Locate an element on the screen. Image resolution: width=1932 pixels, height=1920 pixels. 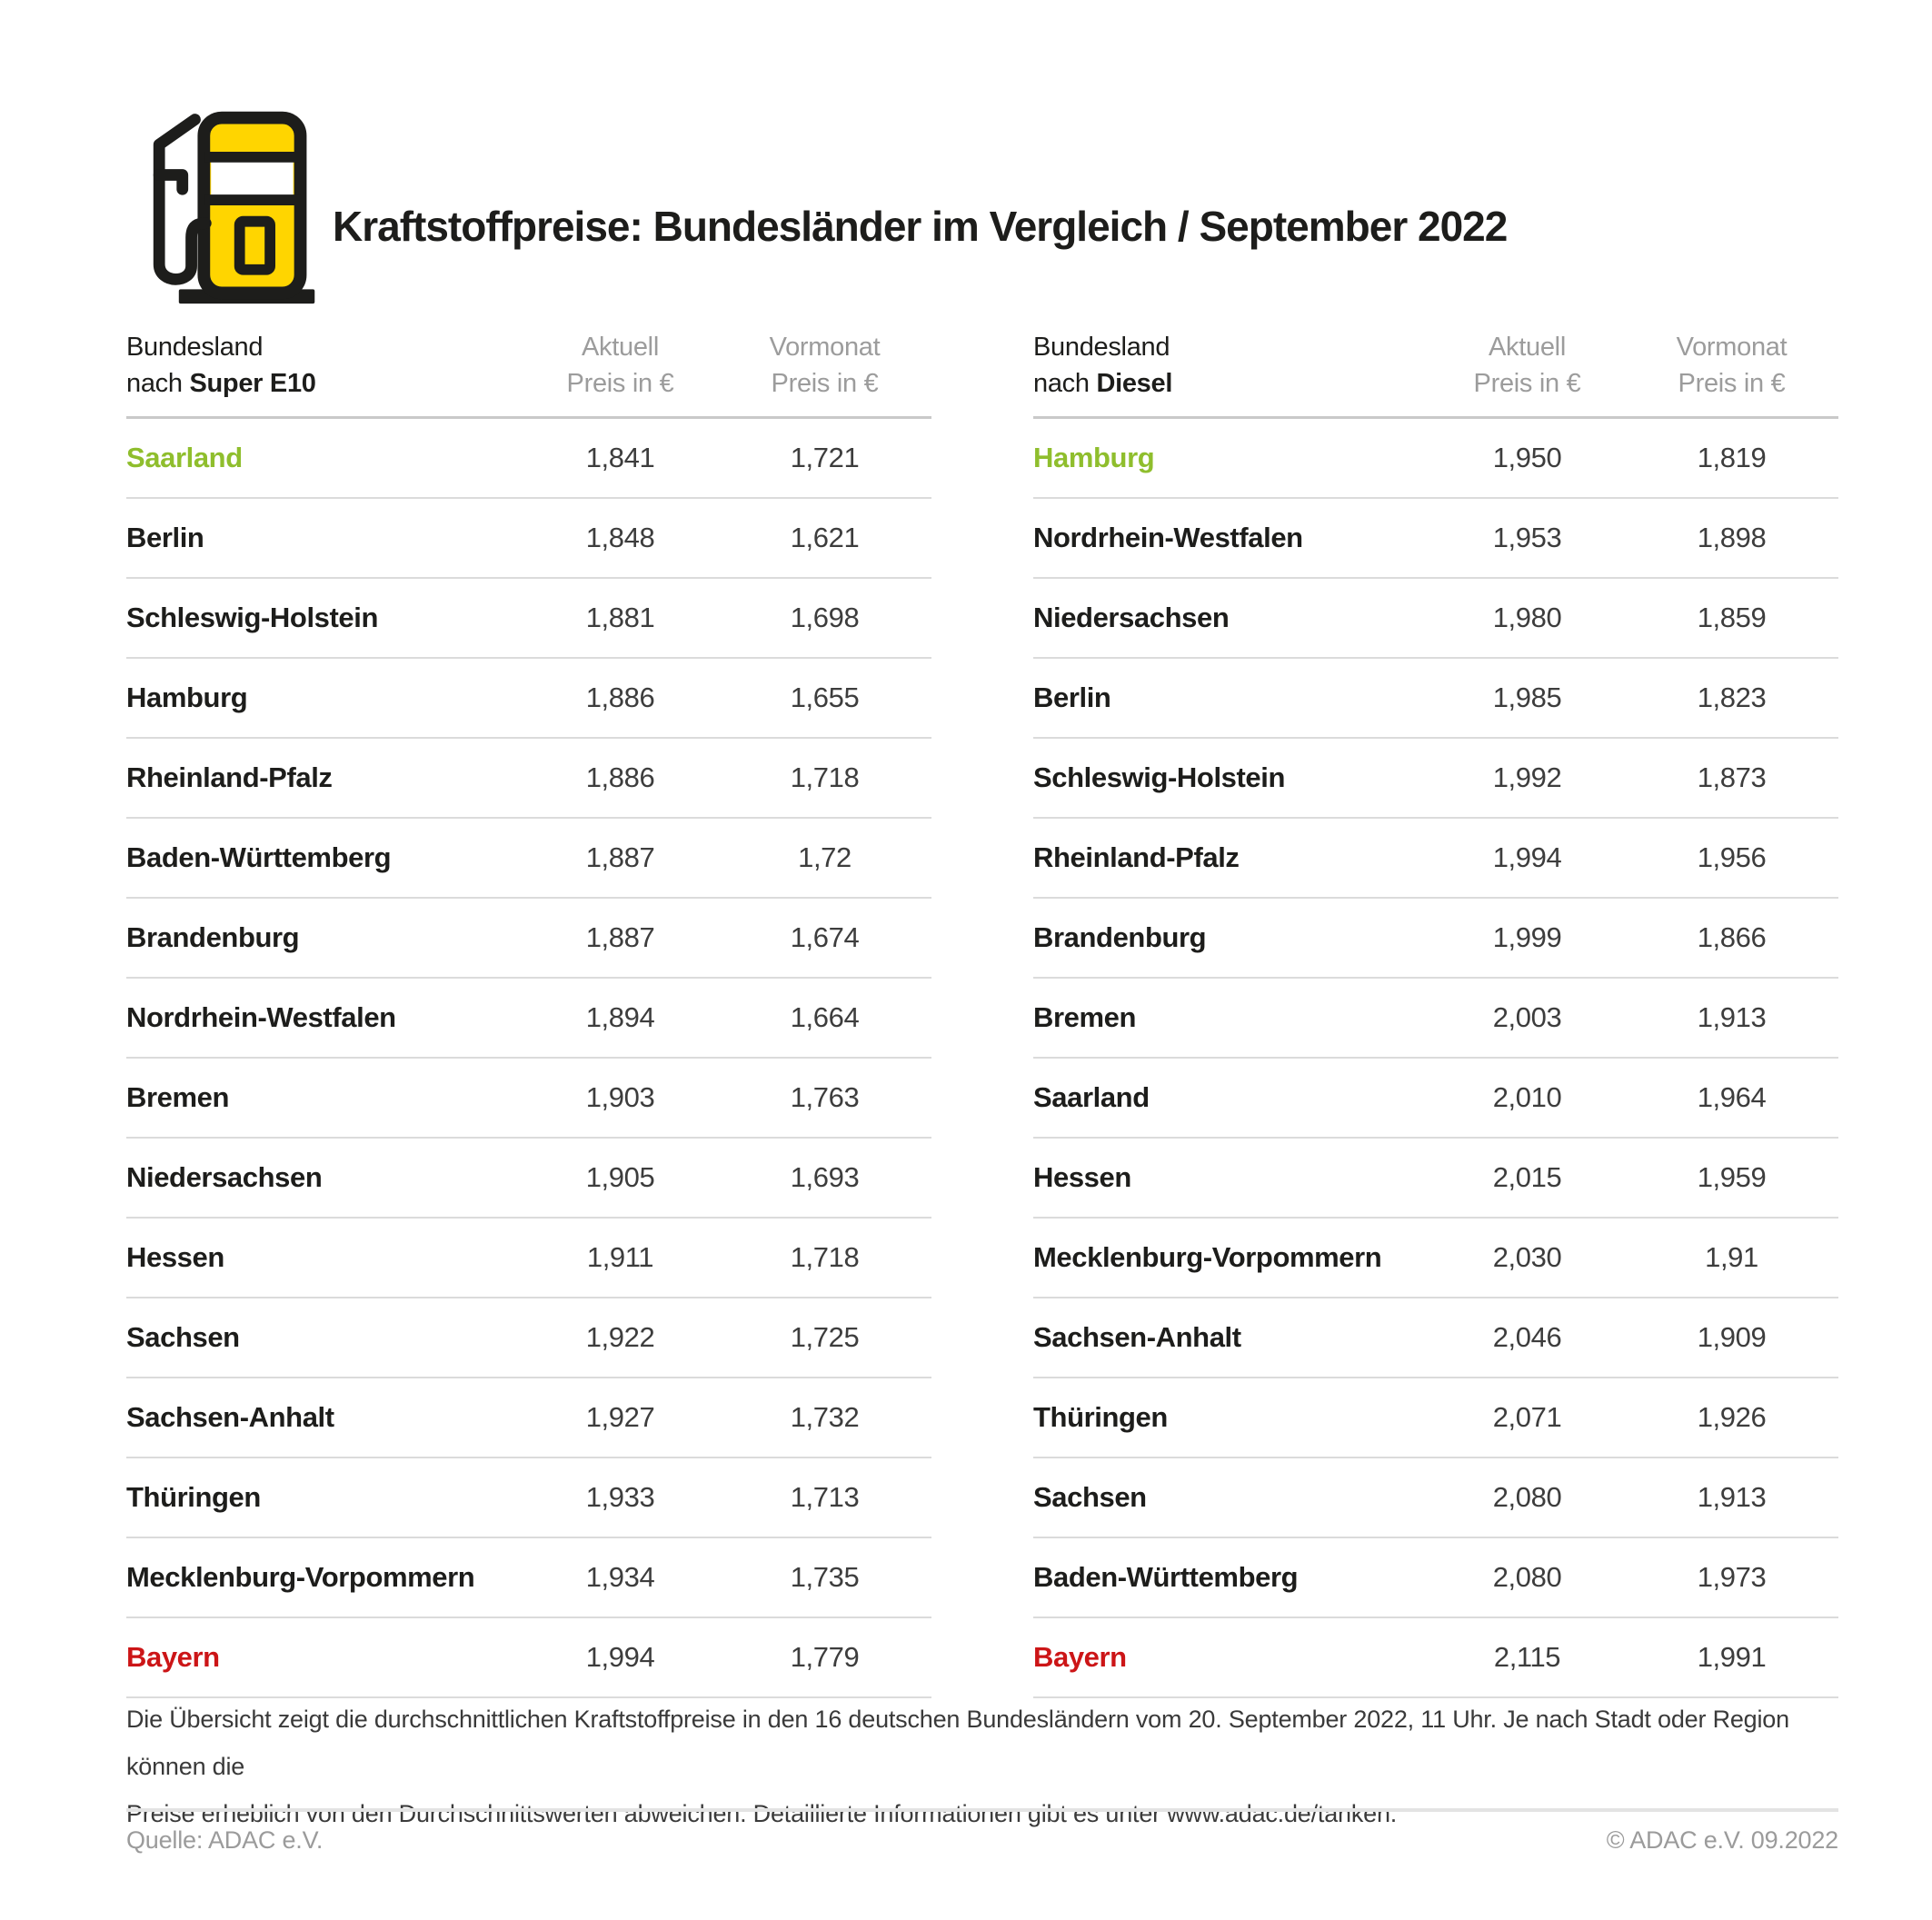
previous-price: 1,898 is located at coordinates (1732, 537).